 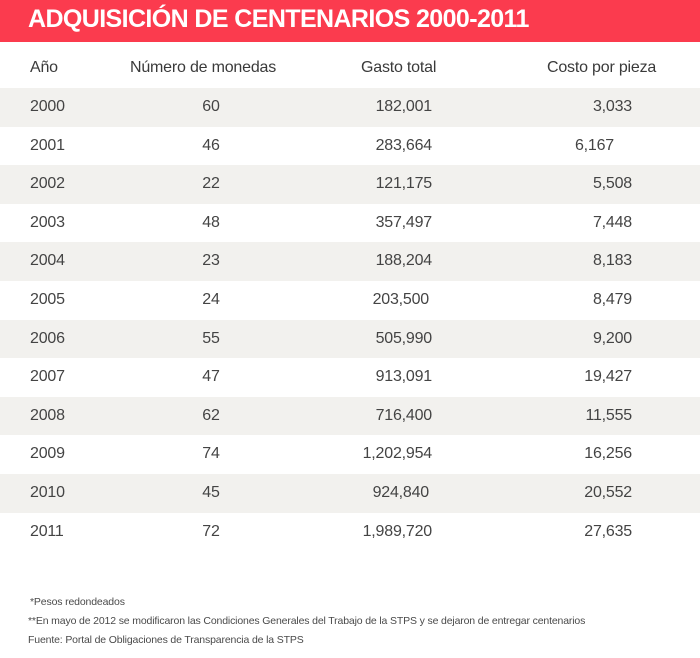 What do you see at coordinates (211, 145) in the screenshot?
I see `cell-coins: 46` at bounding box center [211, 145].